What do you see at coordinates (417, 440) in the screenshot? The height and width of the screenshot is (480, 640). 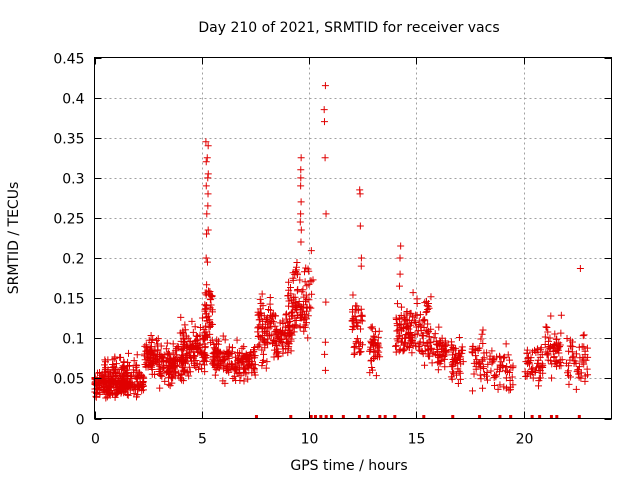 I see `x-tick-label: 15` at bounding box center [417, 440].